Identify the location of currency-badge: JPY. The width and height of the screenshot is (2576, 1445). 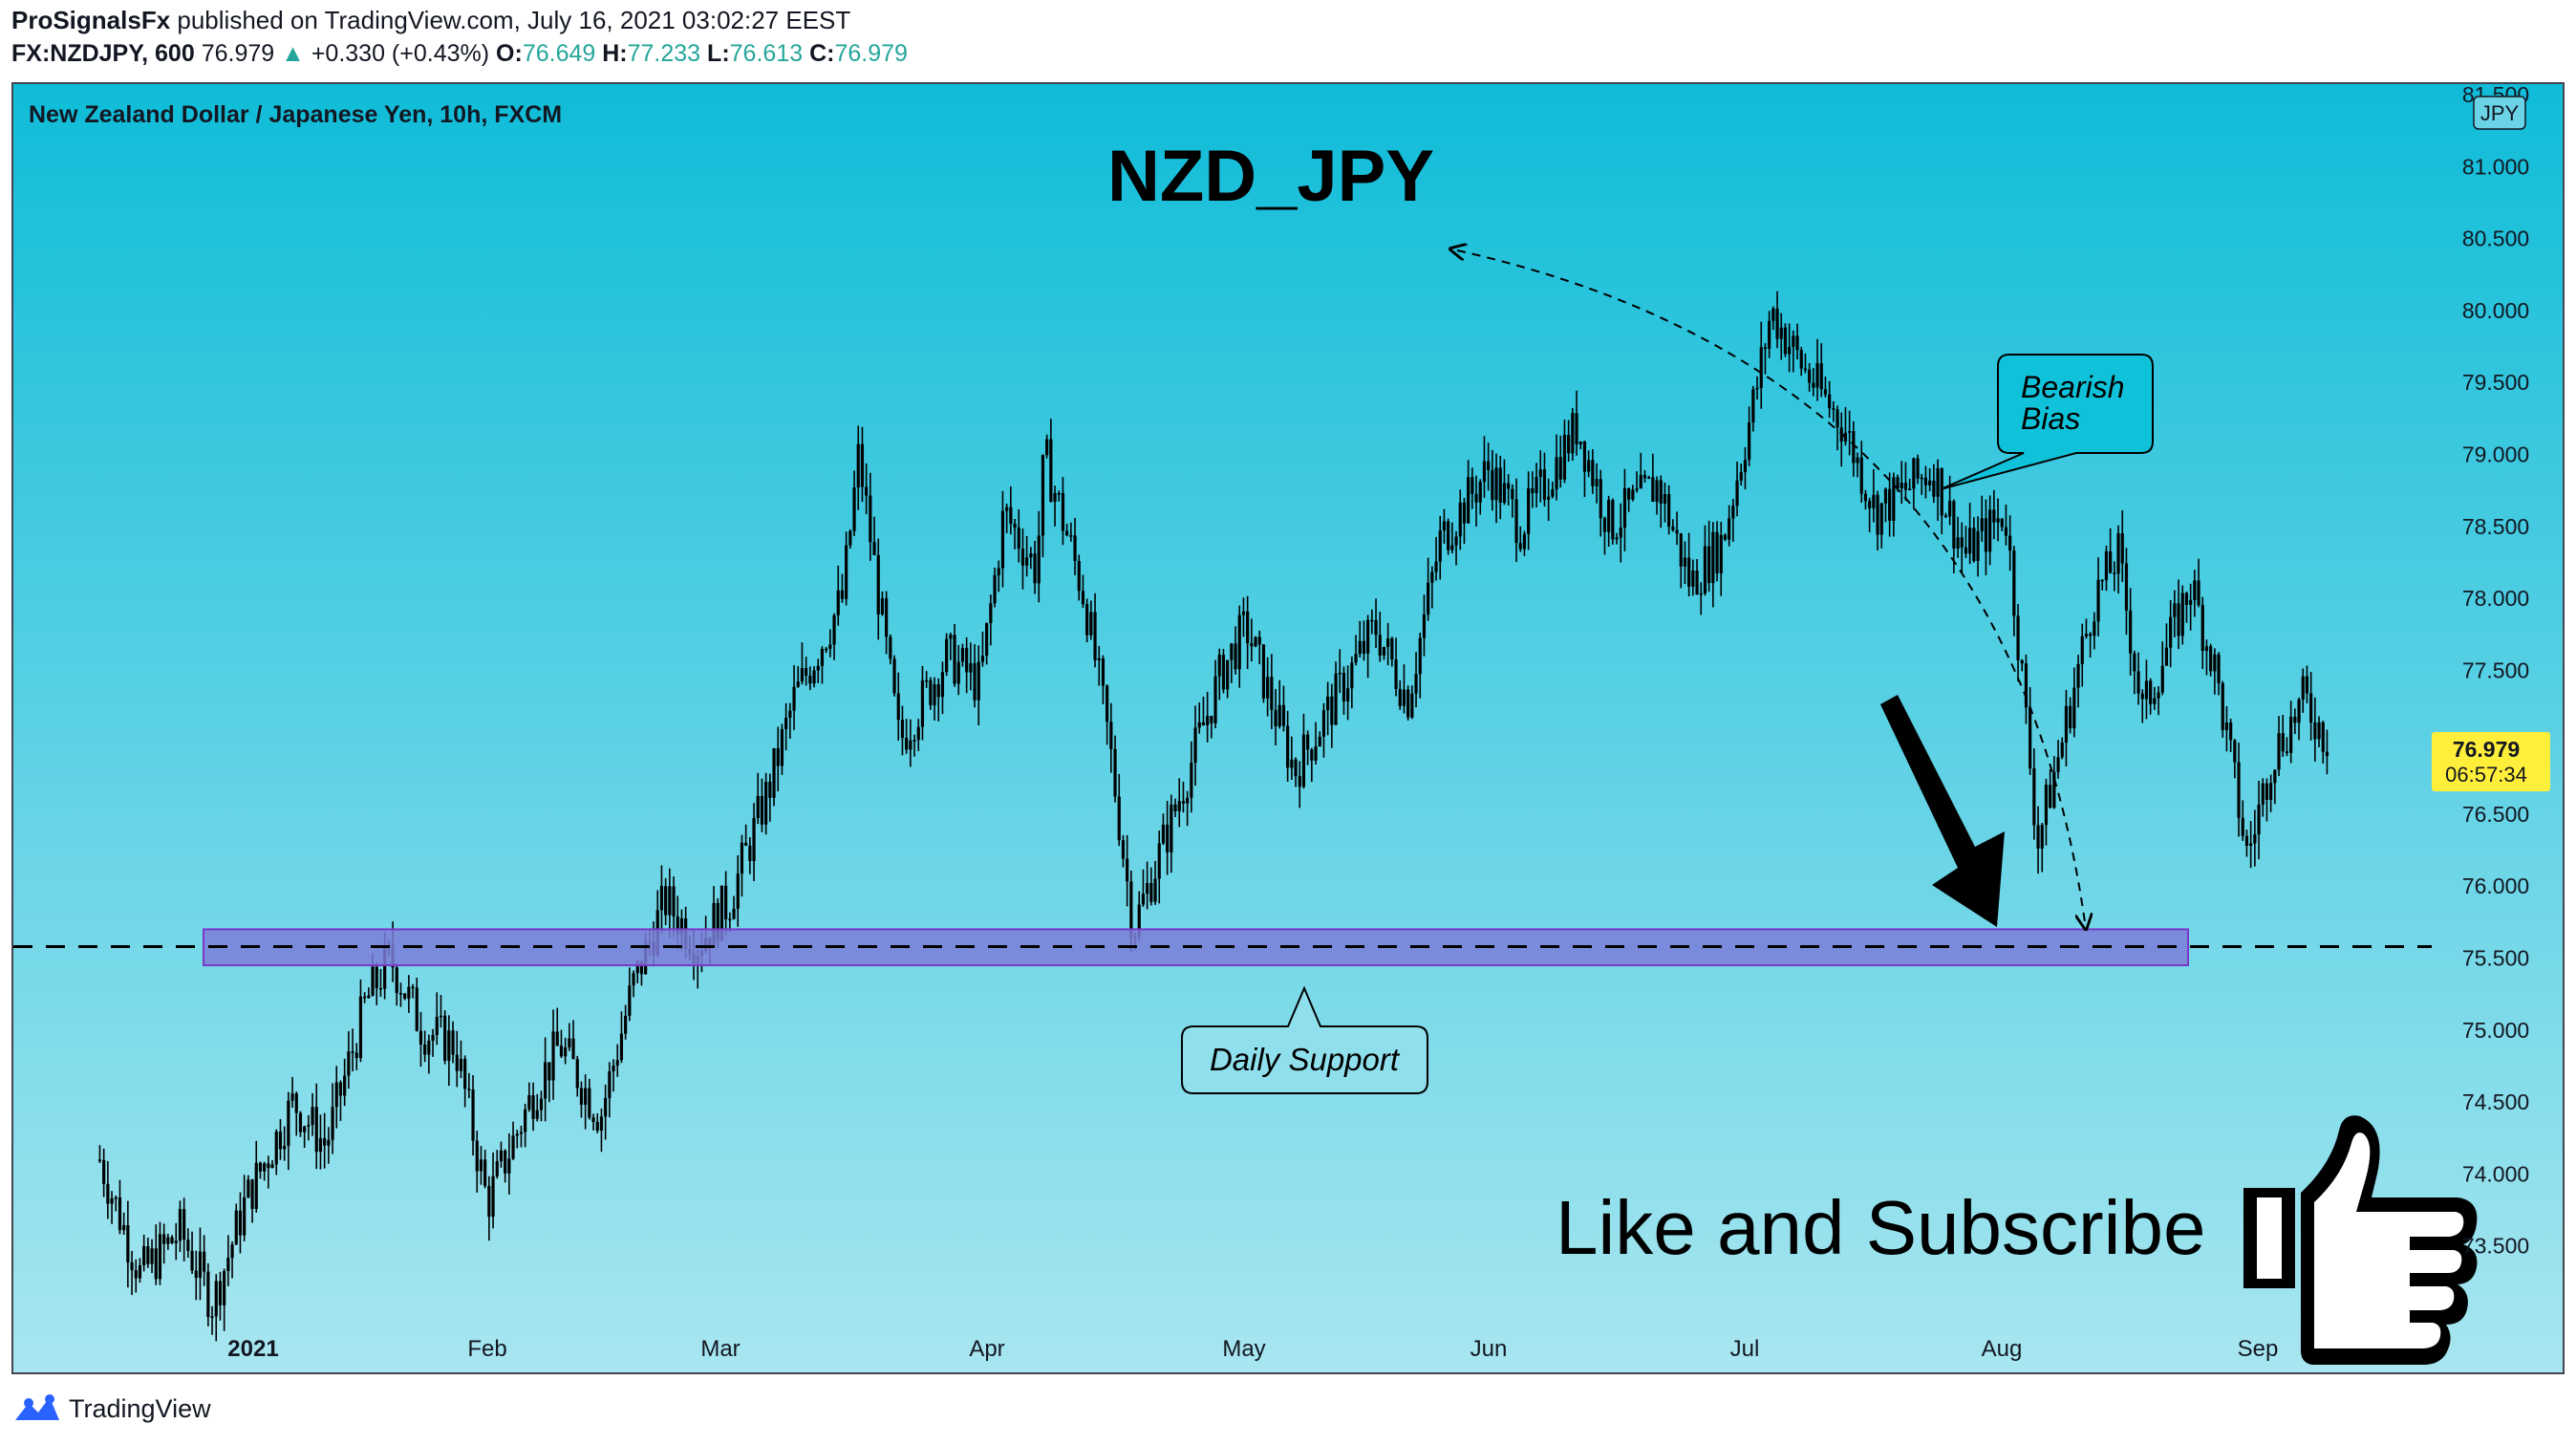
(2499, 113).